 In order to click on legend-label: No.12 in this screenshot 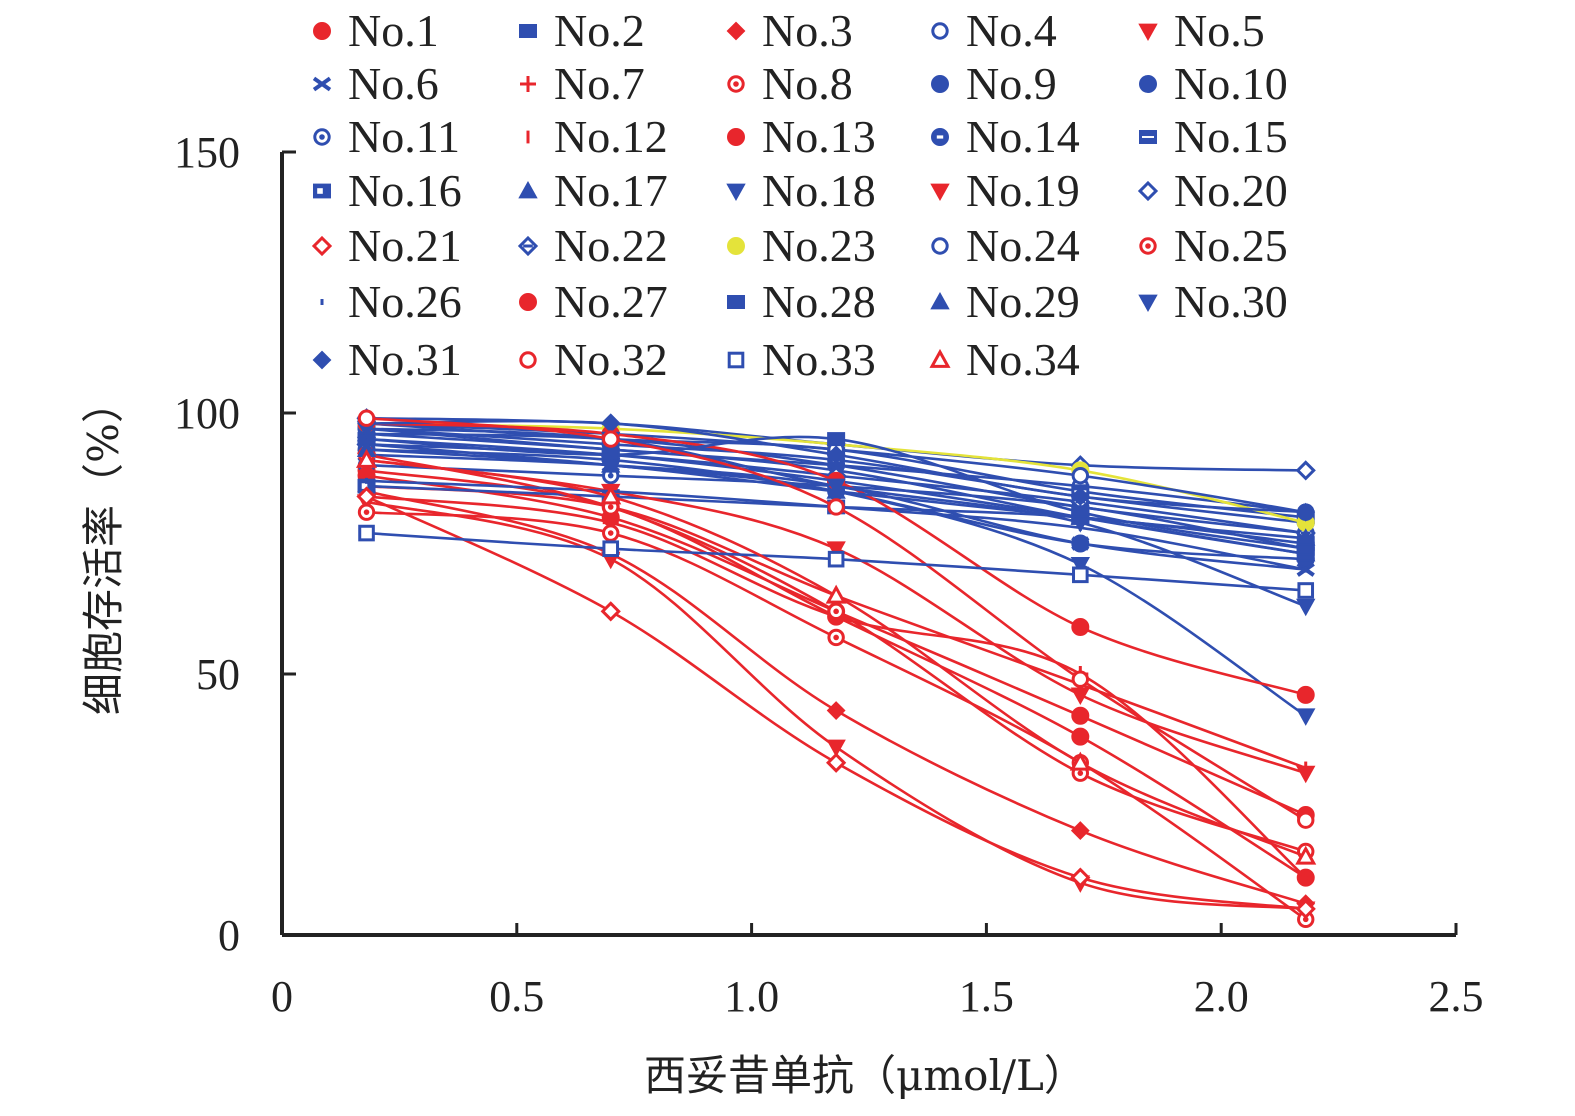, I will do `click(611, 136)`.